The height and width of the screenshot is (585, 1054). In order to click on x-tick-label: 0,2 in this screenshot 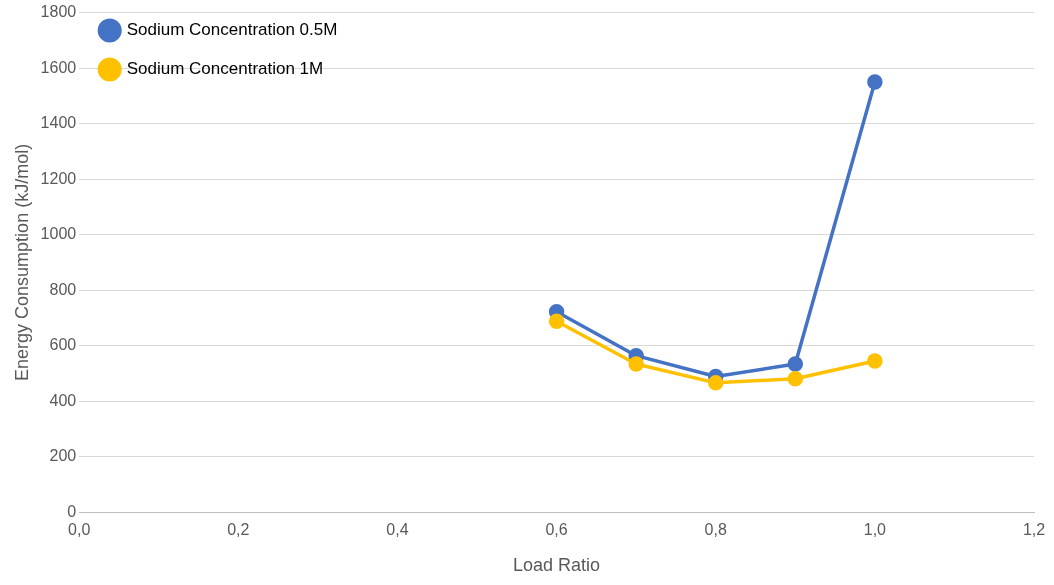, I will do `click(238, 530)`.